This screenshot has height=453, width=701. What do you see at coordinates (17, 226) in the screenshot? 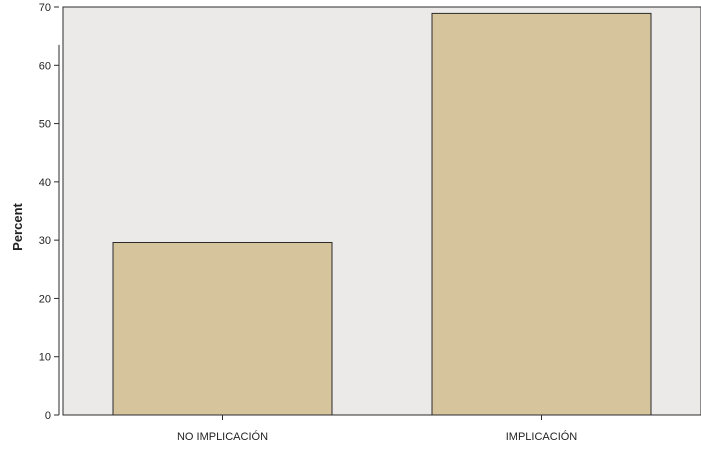
I see `y-axis-title: Percent` at bounding box center [17, 226].